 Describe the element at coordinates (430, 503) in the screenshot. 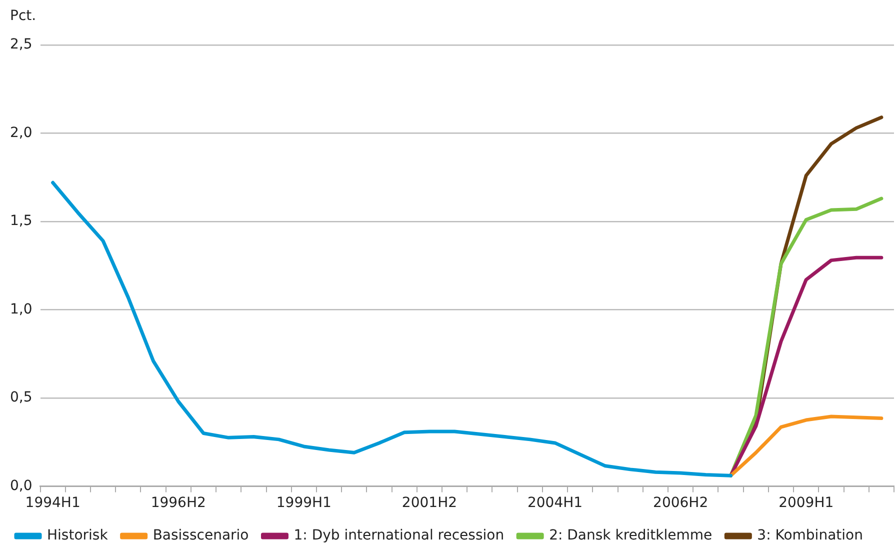

I see `x-tick-label: 2001H2` at that location.